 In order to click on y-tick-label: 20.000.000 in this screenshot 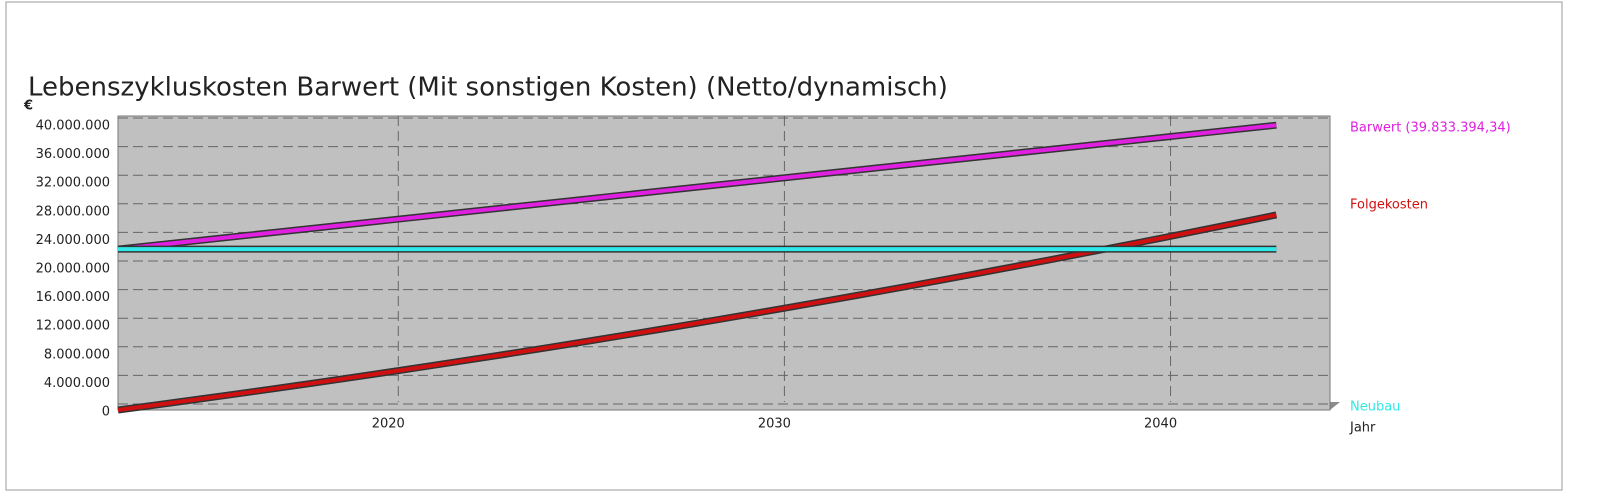, I will do `click(73, 269)`.